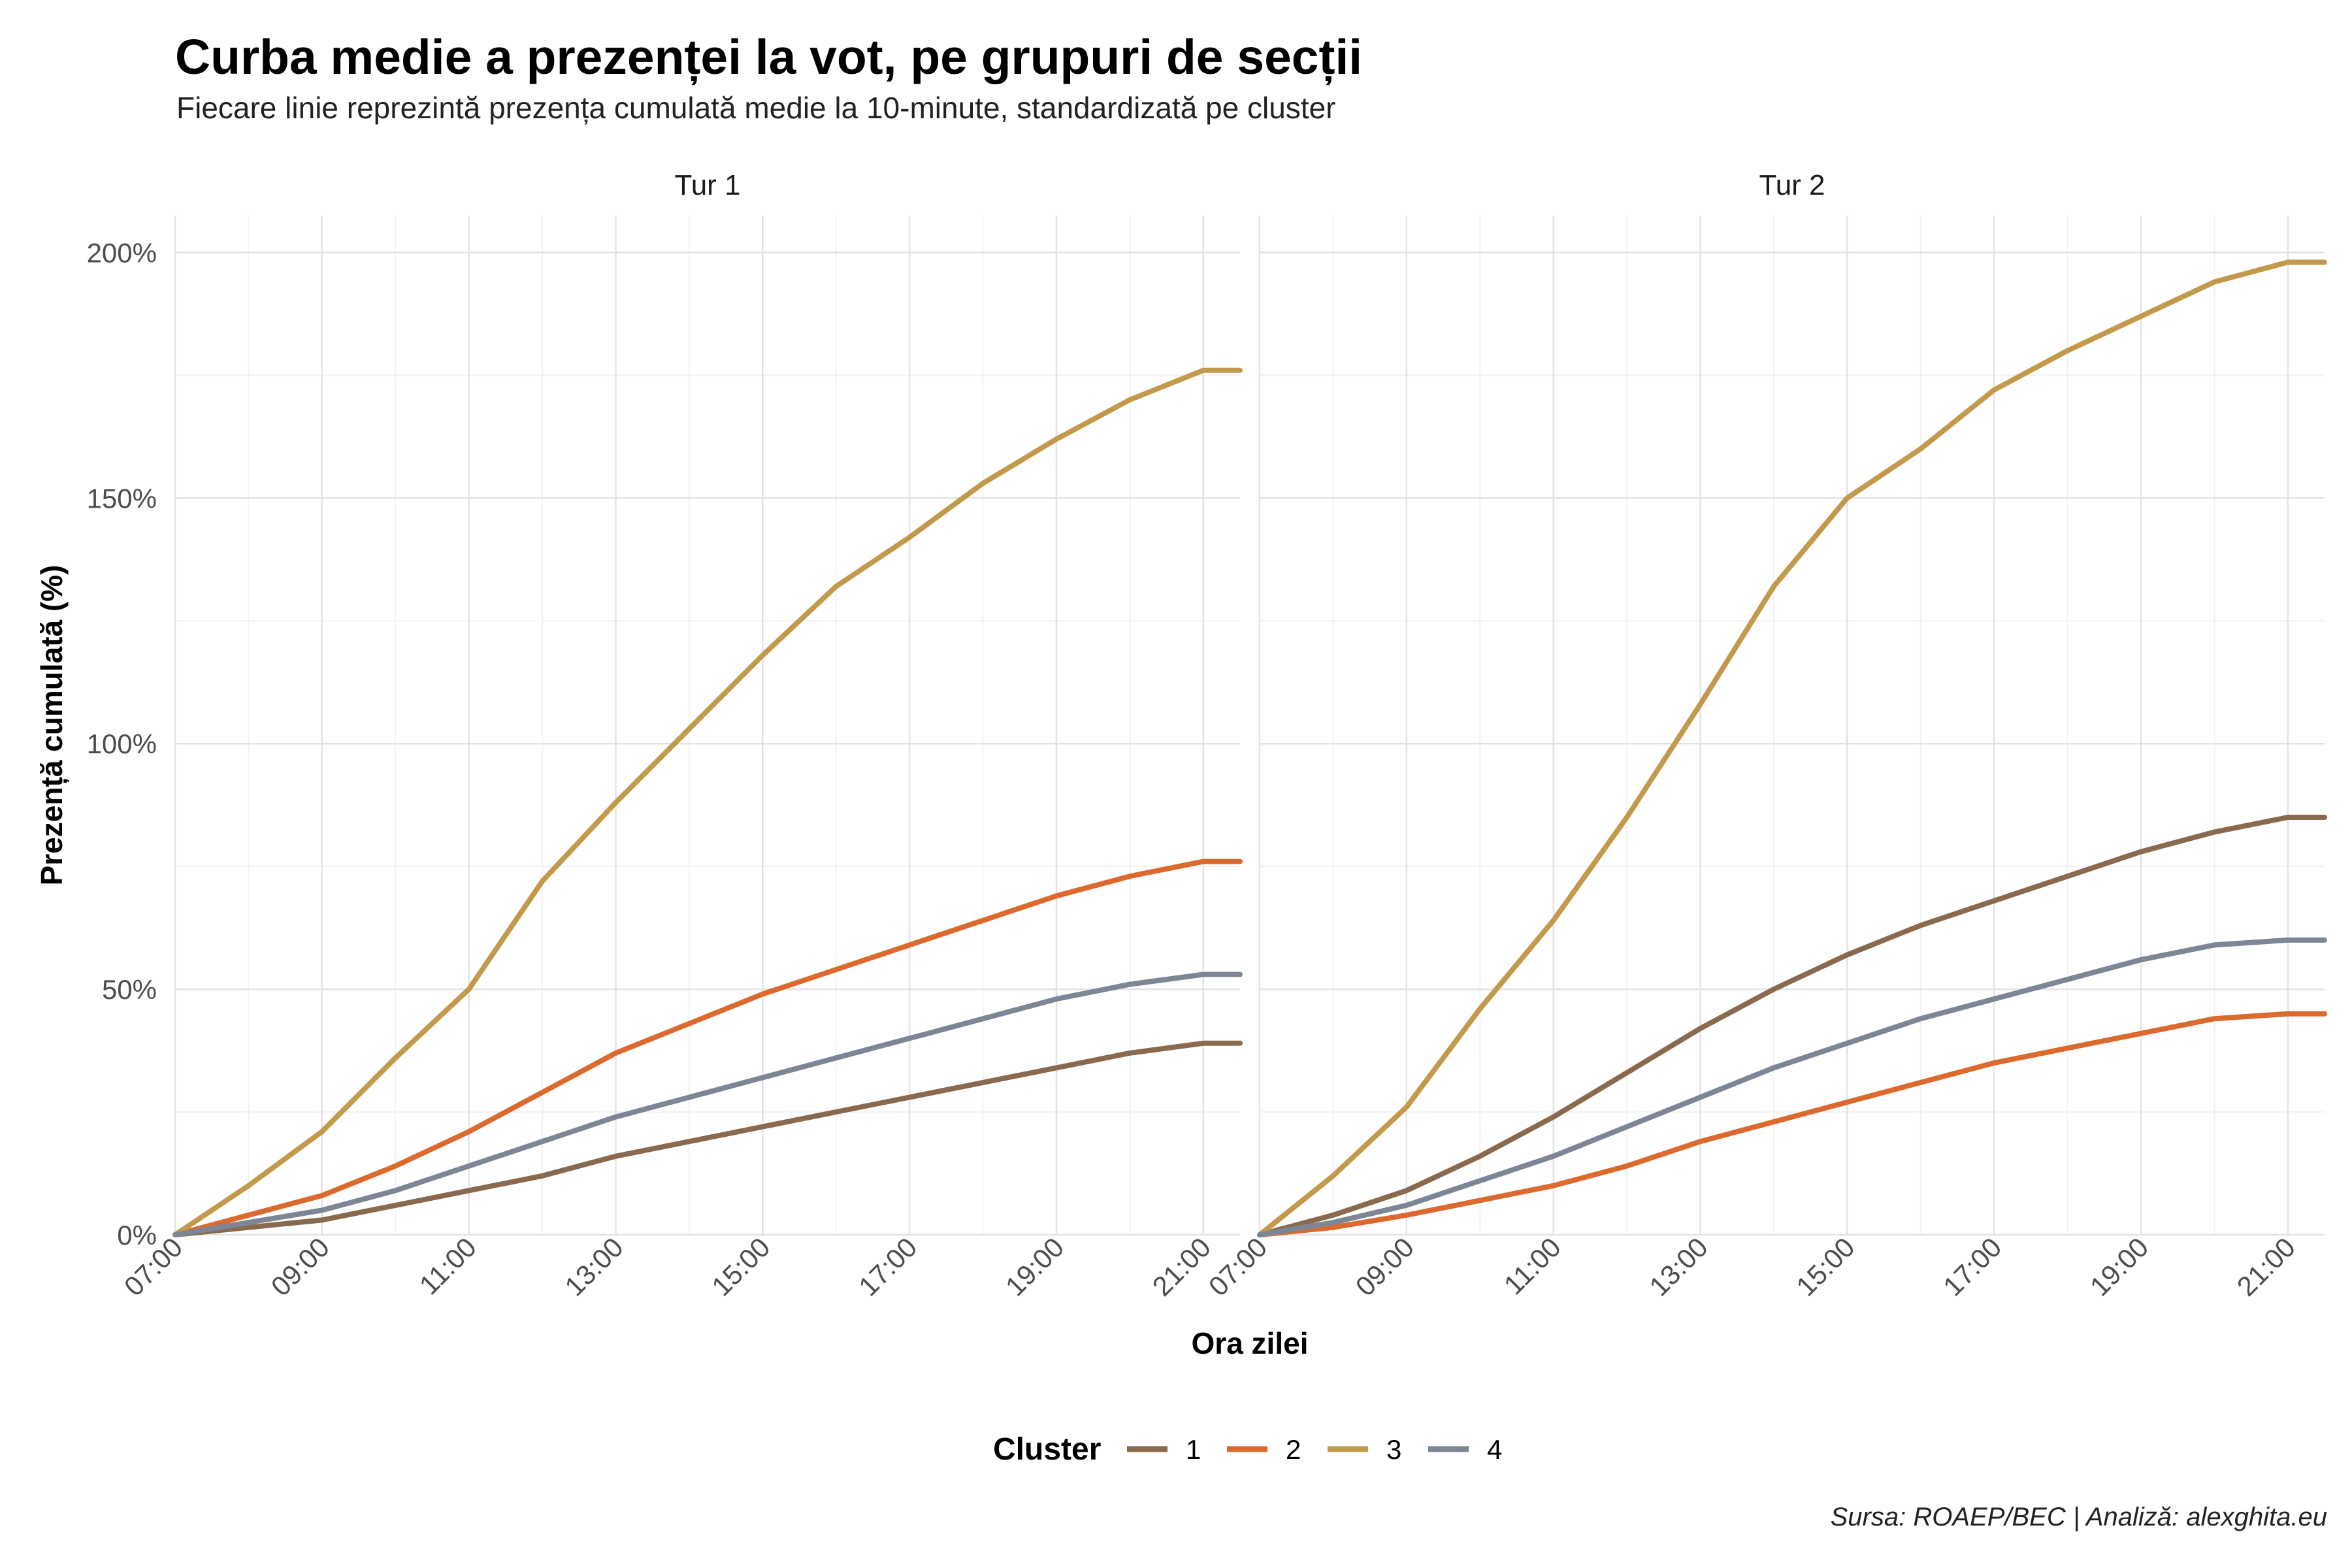 This screenshot has width=2352, height=1568. Describe the element at coordinates (1047, 1449) in the screenshot. I see `legend-title: Cluster` at that location.